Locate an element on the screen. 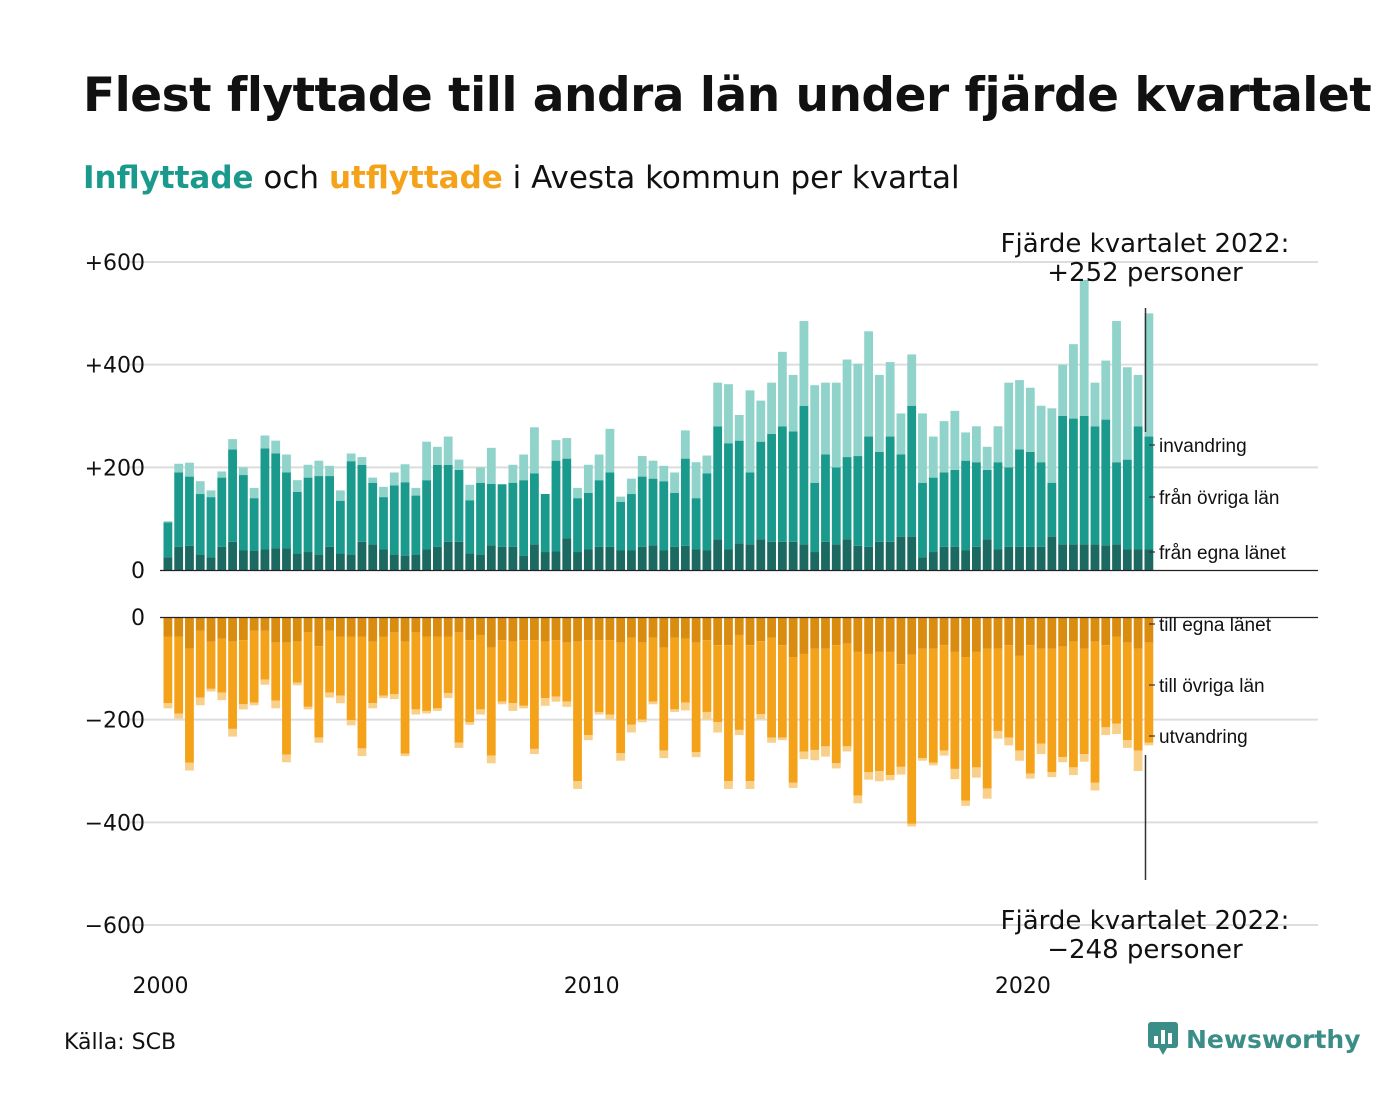  annotation-out-line1: Fjärde kvartalet 2022: is located at coordinates (1145, 921).